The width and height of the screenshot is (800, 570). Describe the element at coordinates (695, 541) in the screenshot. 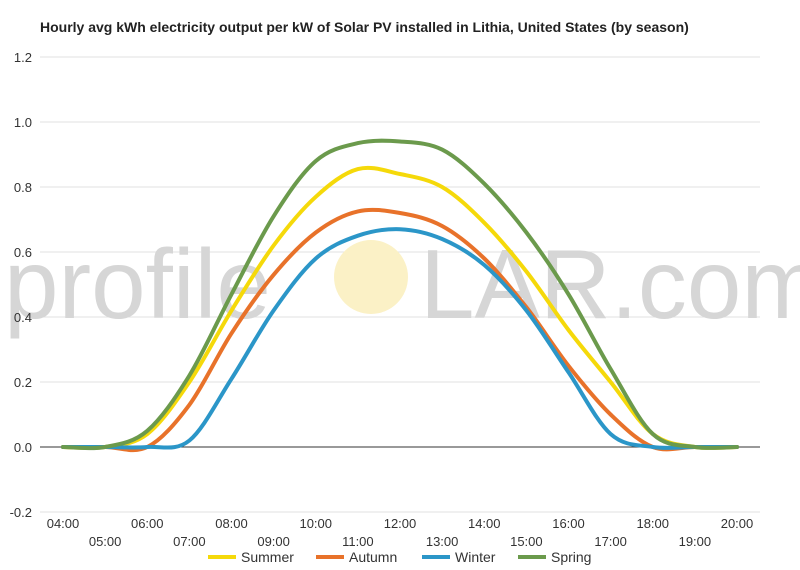

I see `x-tick-label: 19:00` at that location.